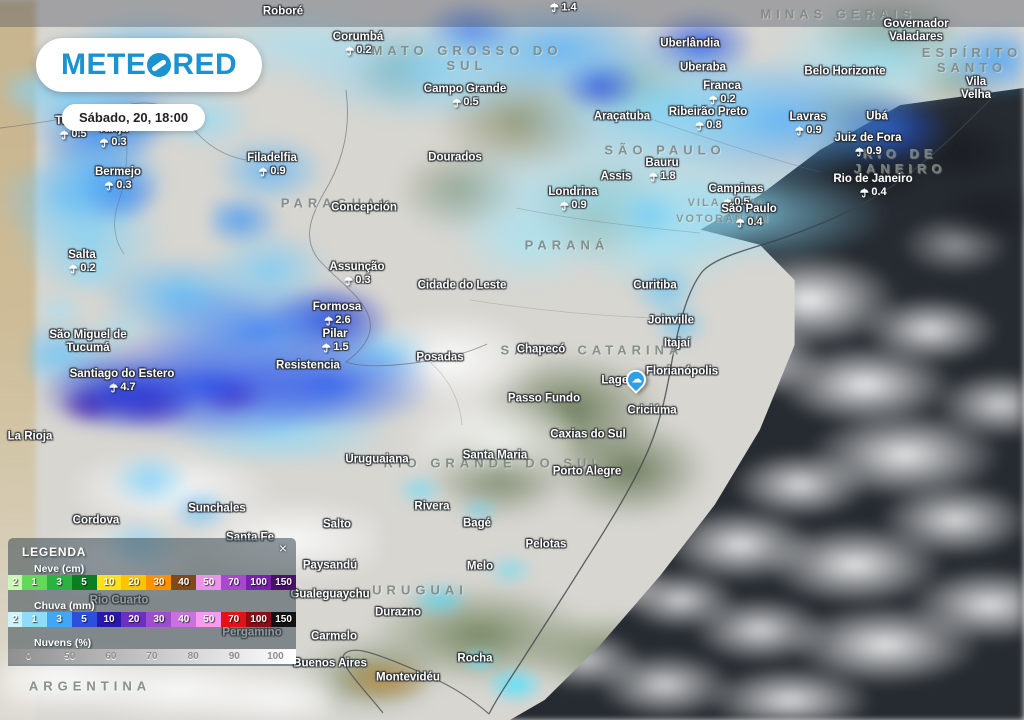  I want to click on map-marker: ☁, so click(636, 379).